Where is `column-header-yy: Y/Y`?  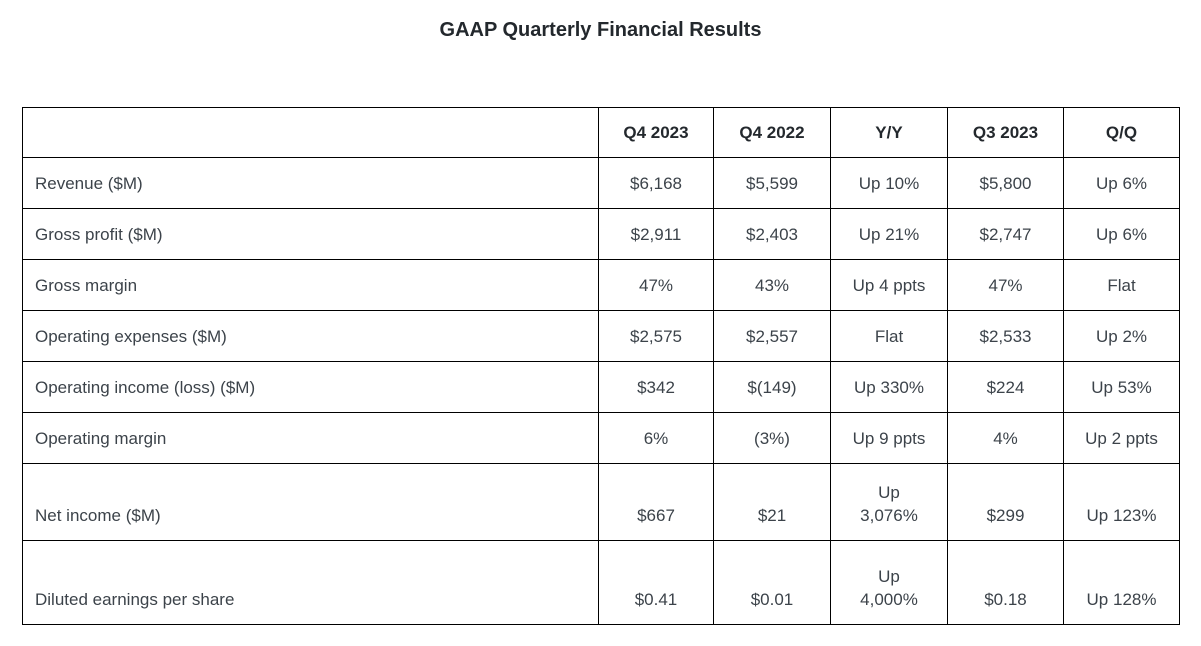
column-header-yy: Y/Y is located at coordinates (889, 132).